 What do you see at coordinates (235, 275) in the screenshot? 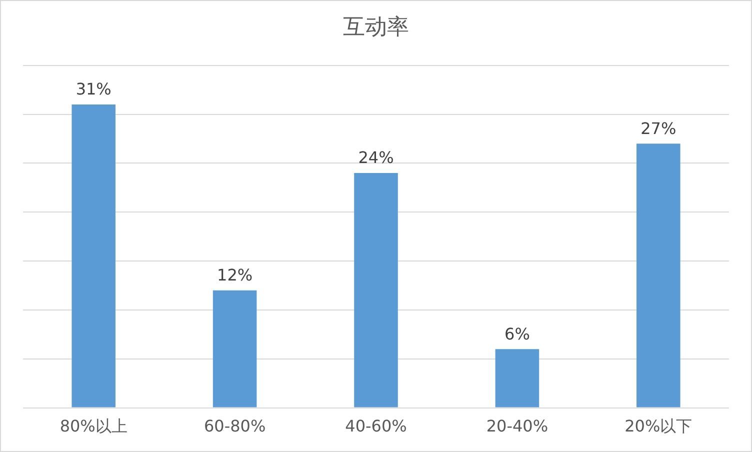
I see `data-label: 12%` at bounding box center [235, 275].